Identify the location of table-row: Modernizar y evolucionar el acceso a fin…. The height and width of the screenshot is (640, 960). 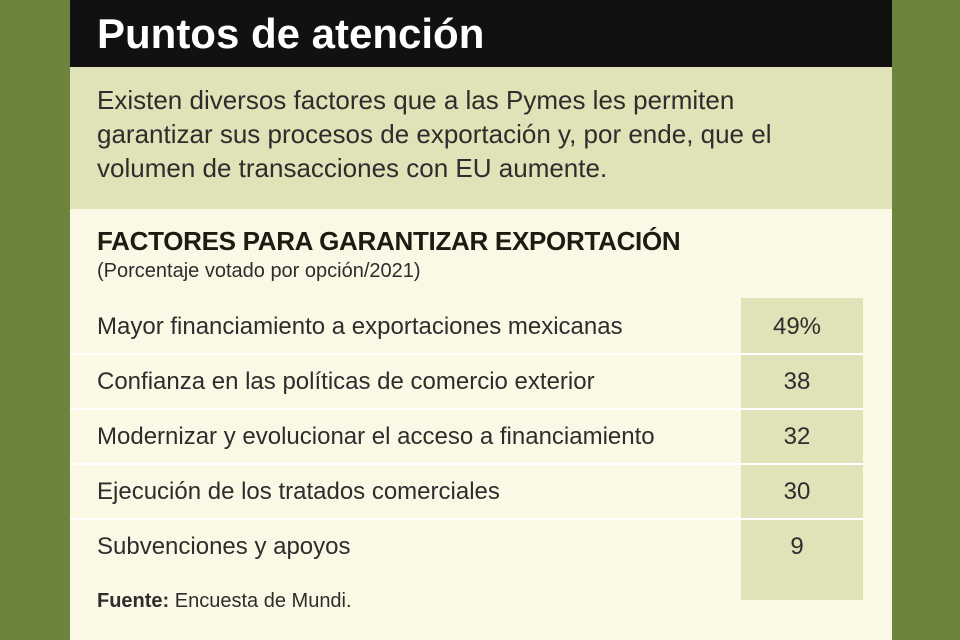
(466, 437).